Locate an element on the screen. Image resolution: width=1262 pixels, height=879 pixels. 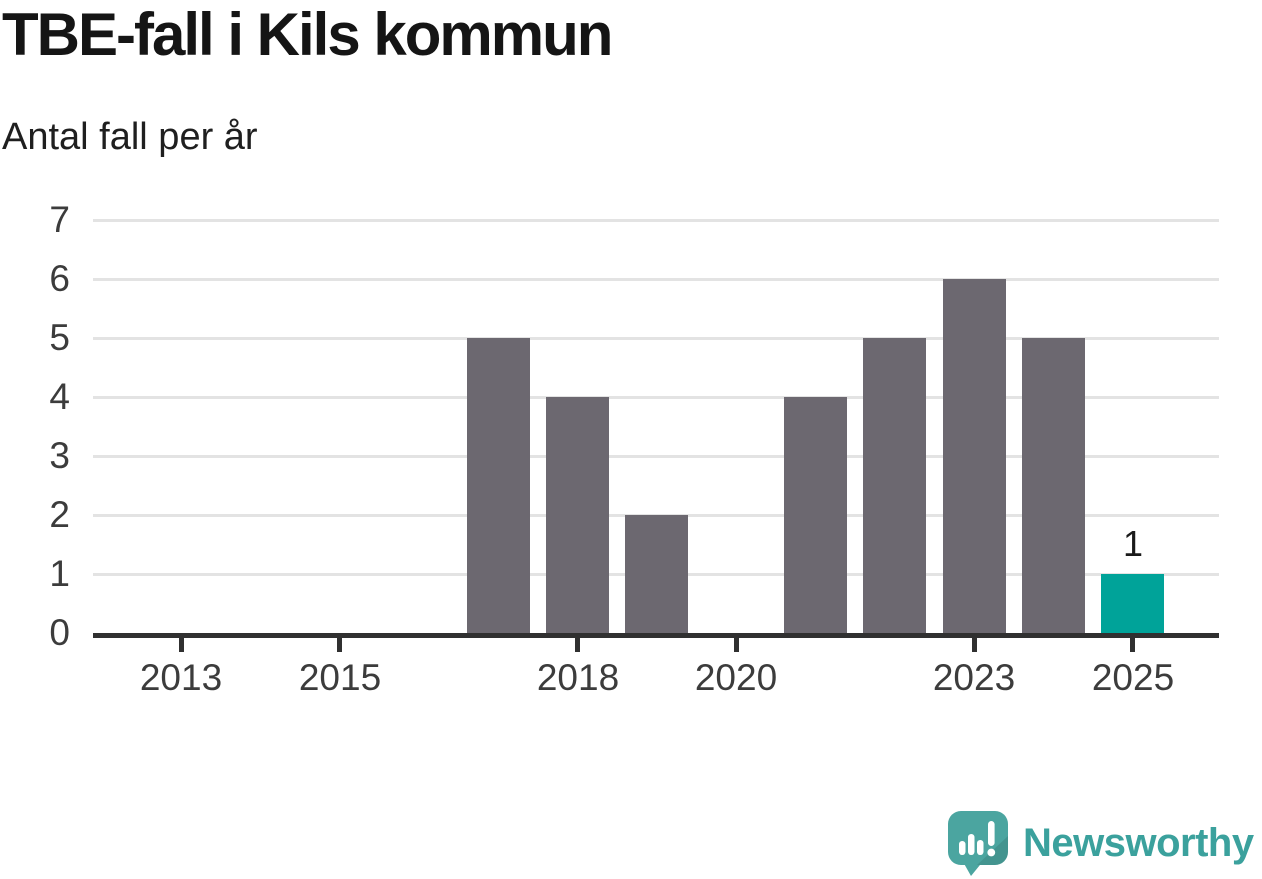
x-axis-label-2023: 2023 is located at coordinates (974, 677).